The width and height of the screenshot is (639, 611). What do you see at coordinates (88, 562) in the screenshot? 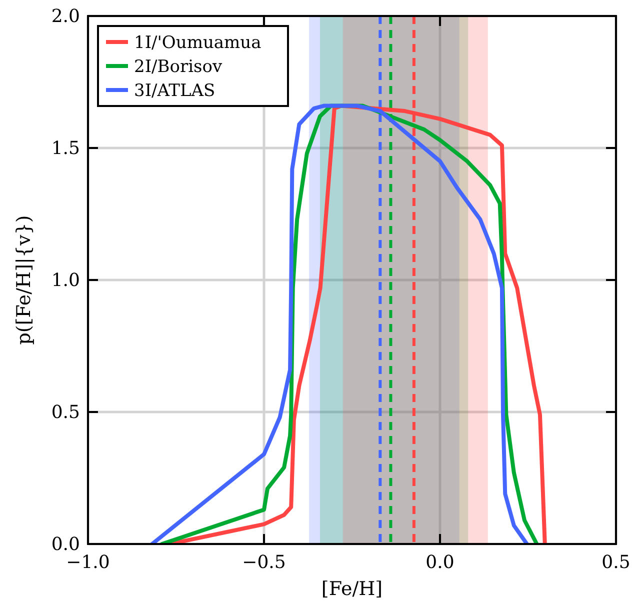
I see `x-tick-label: −1.0` at bounding box center [88, 562].